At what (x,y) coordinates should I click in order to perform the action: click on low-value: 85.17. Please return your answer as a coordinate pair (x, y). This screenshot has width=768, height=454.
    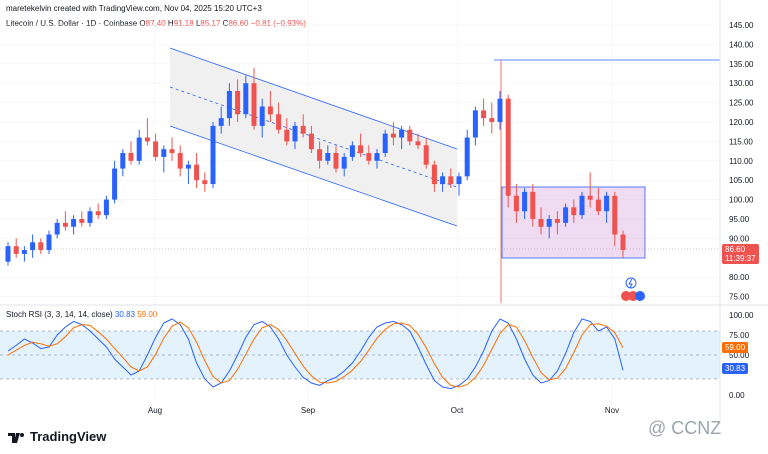
    Looking at the image, I should click on (210, 23).